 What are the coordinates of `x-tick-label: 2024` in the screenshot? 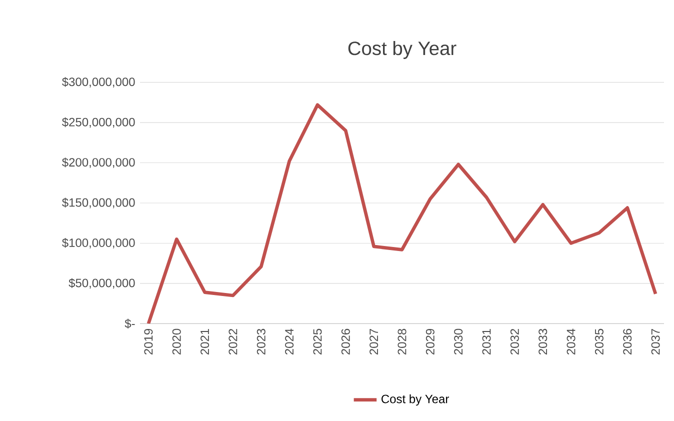 It's located at (289, 341).